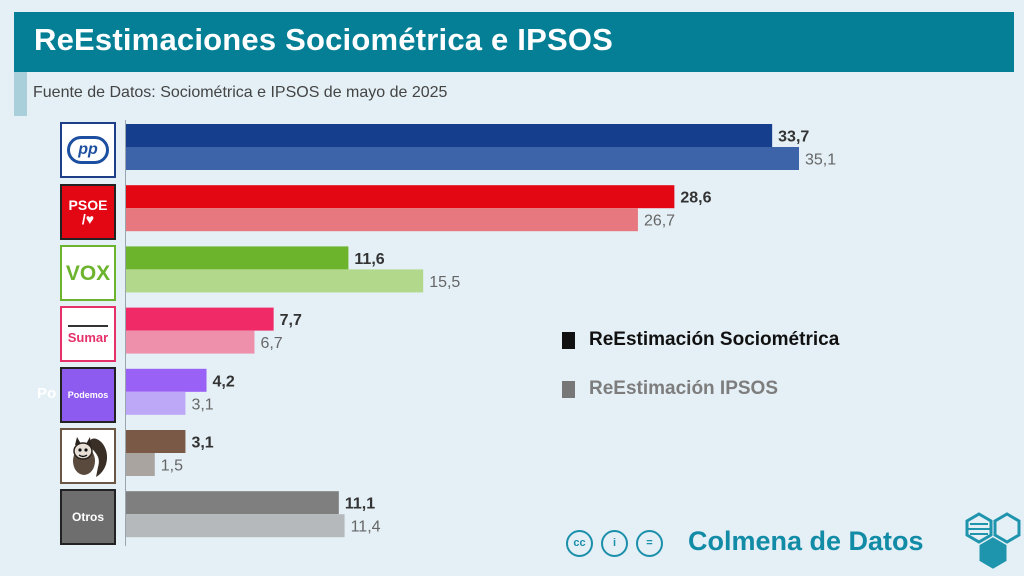  Describe the element at coordinates (369, 259) in the screenshot. I see `data-label-sociometrica-2: 11,6` at that location.